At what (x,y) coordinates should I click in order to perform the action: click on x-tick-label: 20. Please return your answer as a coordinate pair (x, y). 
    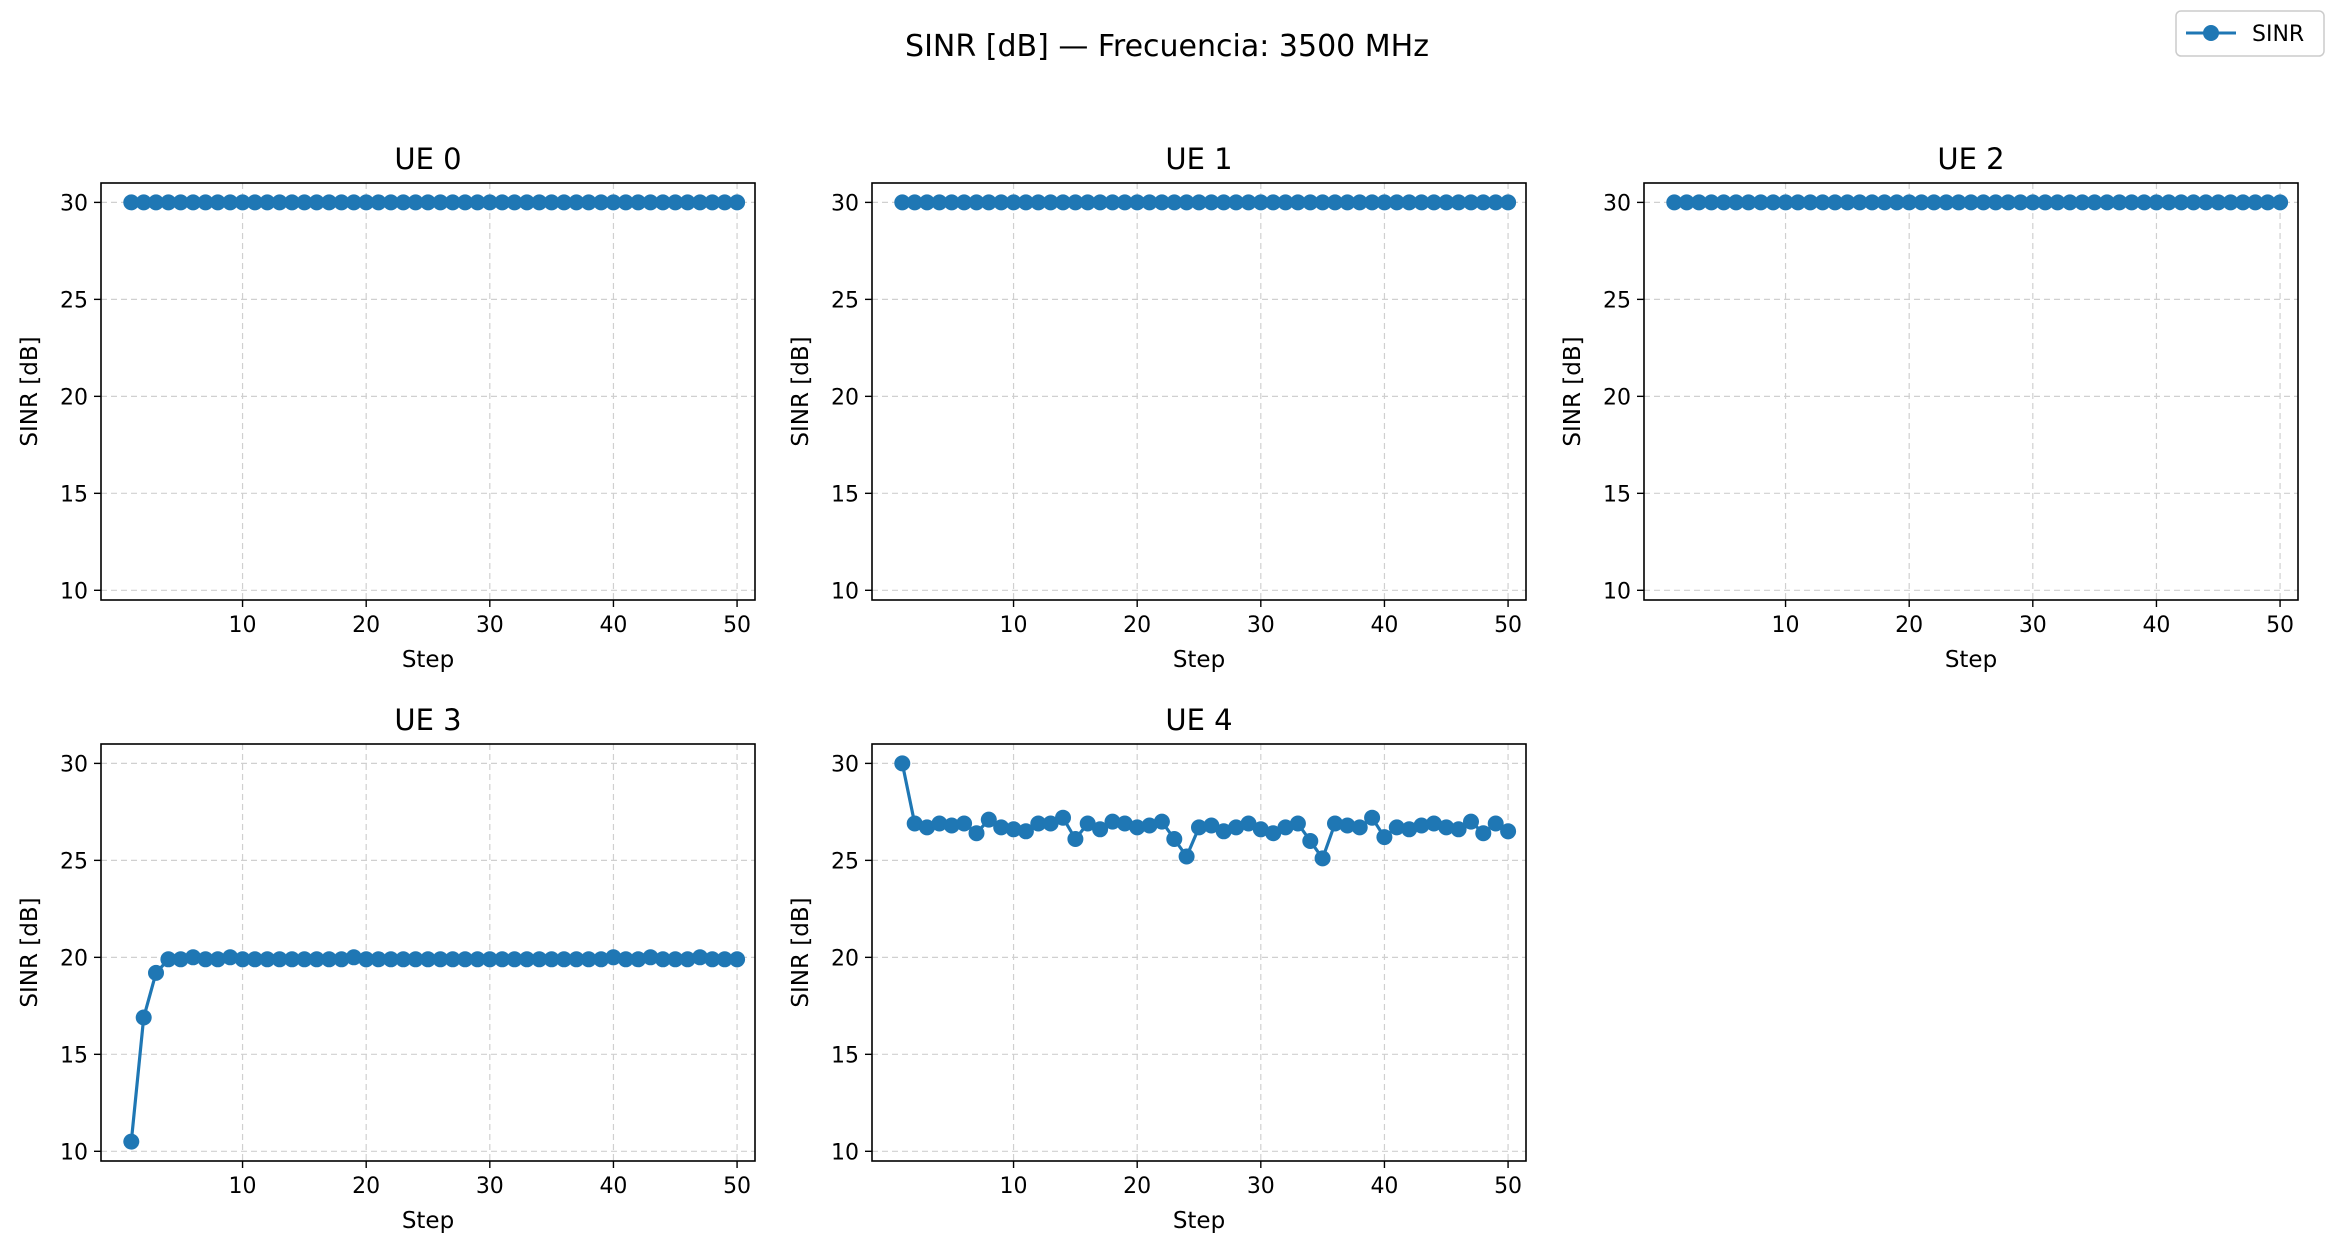
    Looking at the image, I should click on (1909, 625).